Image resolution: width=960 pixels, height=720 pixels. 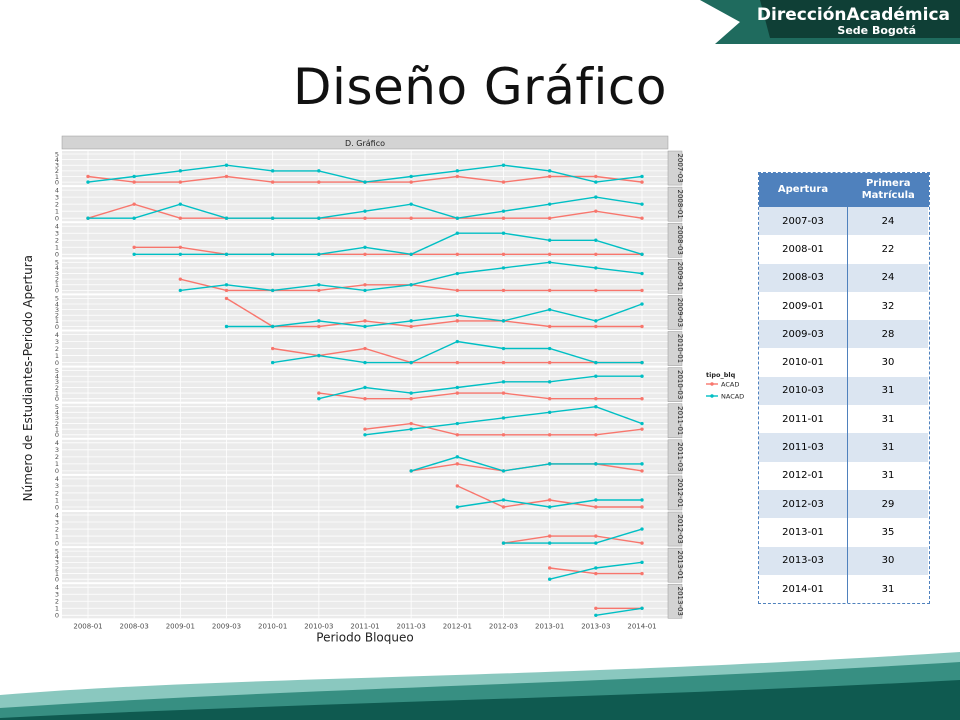 I want to click on table-header-apertura: Apertura, so click(x=803, y=190).